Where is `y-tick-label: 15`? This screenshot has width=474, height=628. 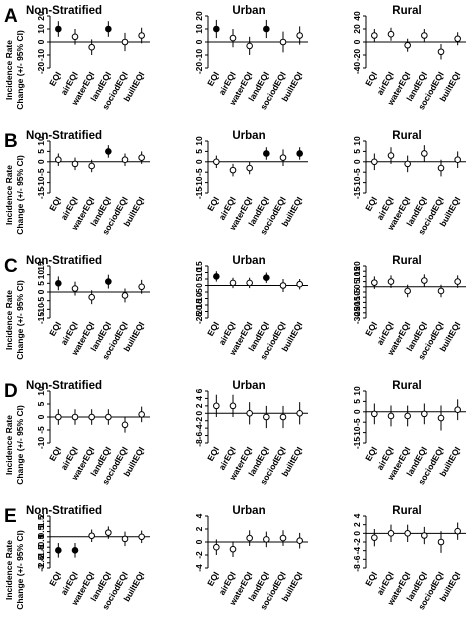
y-tick-label: 15 is located at coordinates (41, 266).